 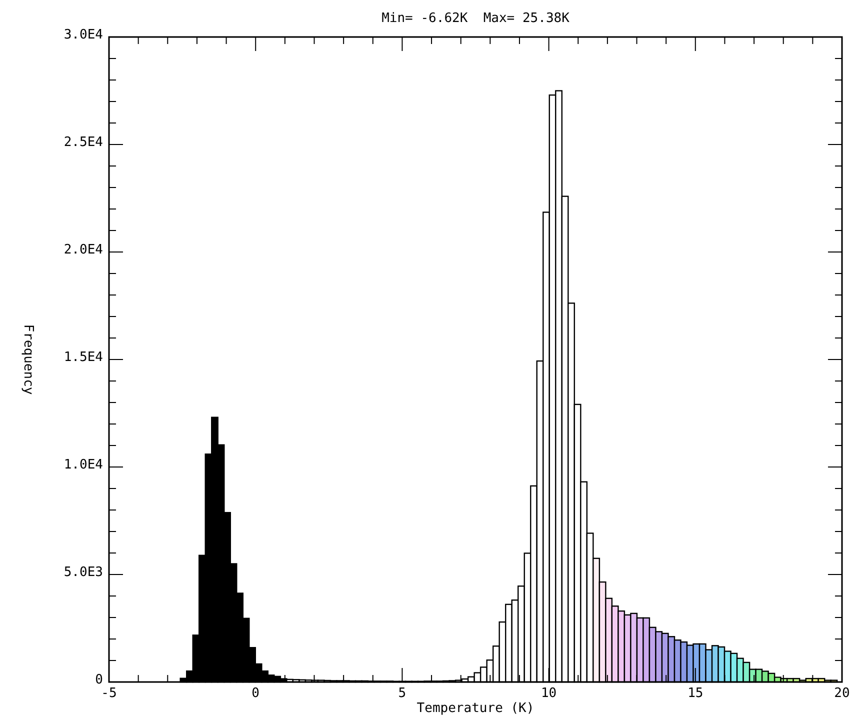 What do you see at coordinates (84, 250) in the screenshot?
I see `y-tick-label: 2.0E4` at bounding box center [84, 250].